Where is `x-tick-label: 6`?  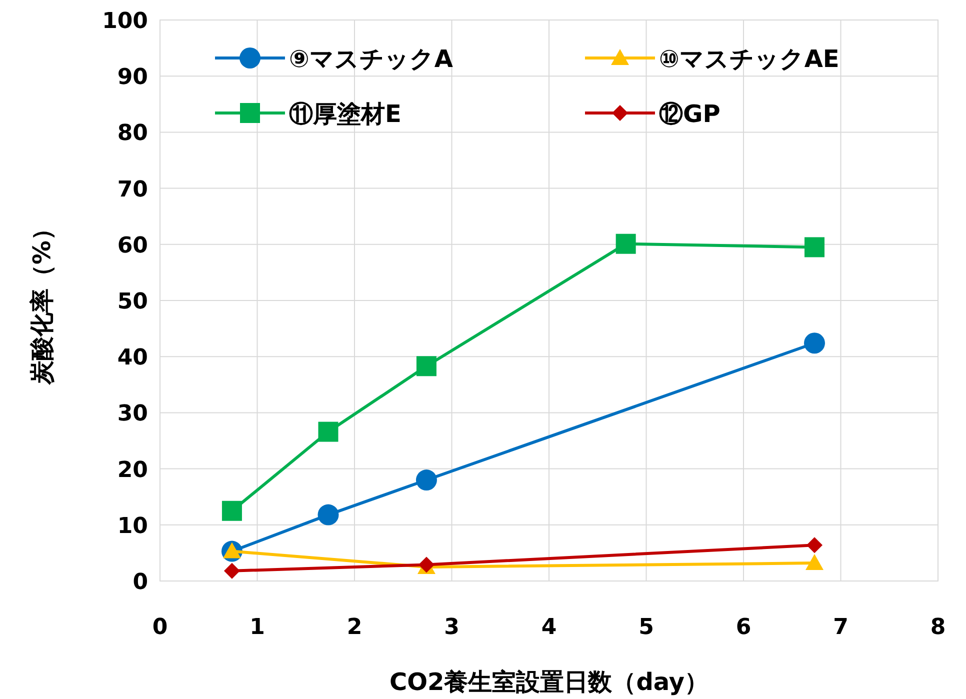 x-tick-label: 6 is located at coordinates (744, 627).